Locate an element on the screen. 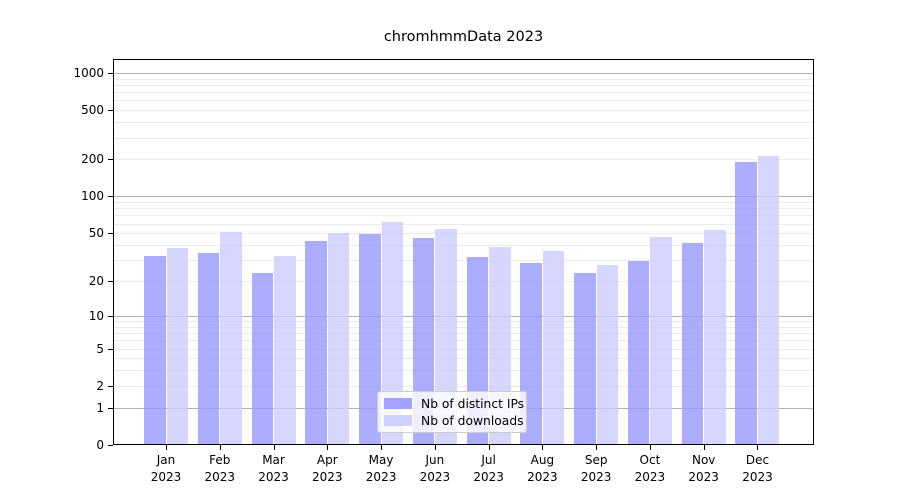  x-tick-label-aug-2023: Aug 2023 is located at coordinates (542, 468).